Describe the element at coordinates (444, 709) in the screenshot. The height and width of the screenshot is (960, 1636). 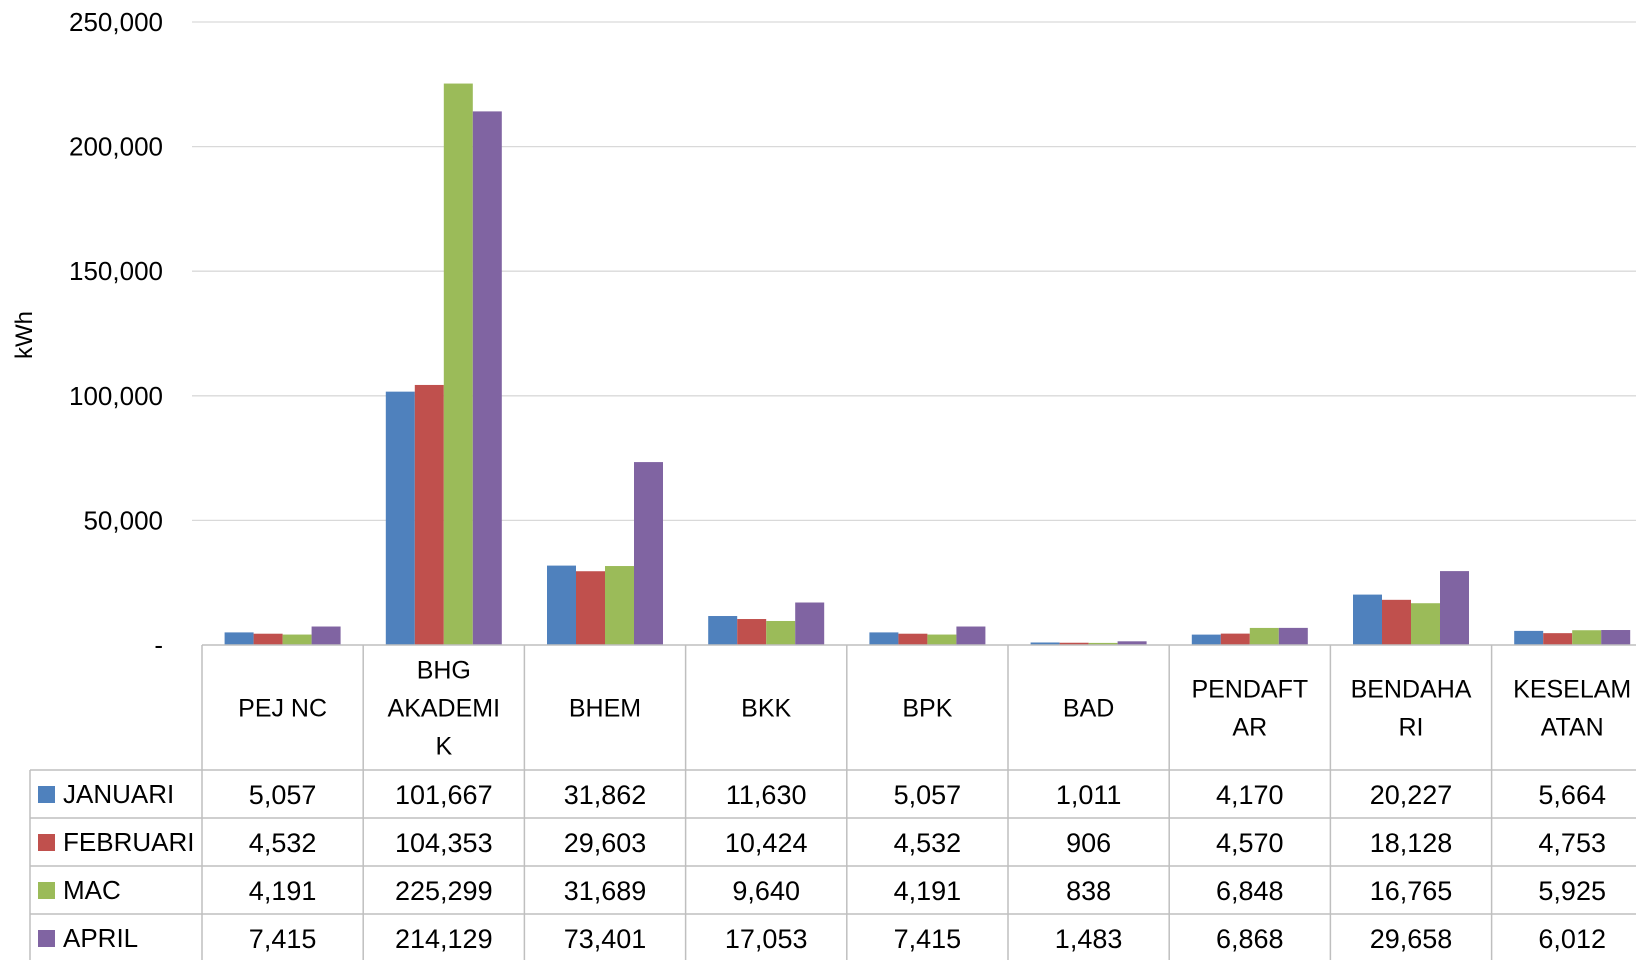
I see `category-label: AKADEMI` at that location.